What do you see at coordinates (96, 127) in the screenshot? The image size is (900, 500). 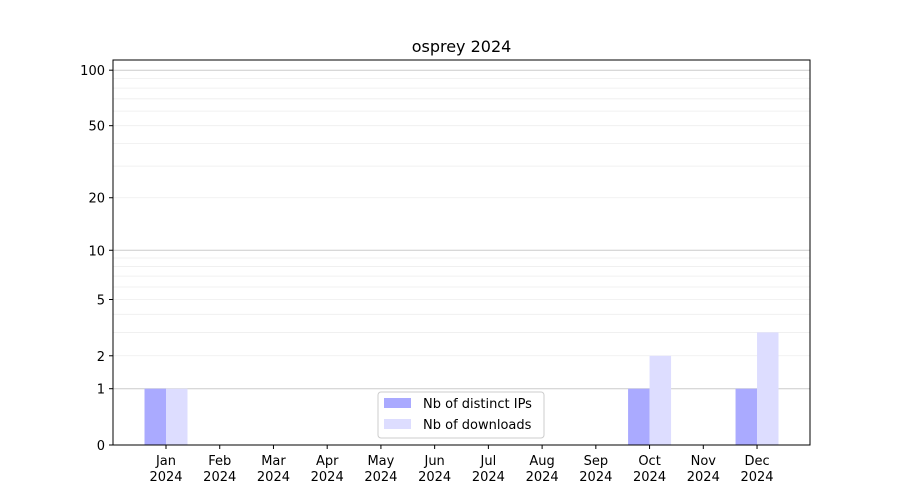 I see `y-tick-label: 50` at bounding box center [96, 127].